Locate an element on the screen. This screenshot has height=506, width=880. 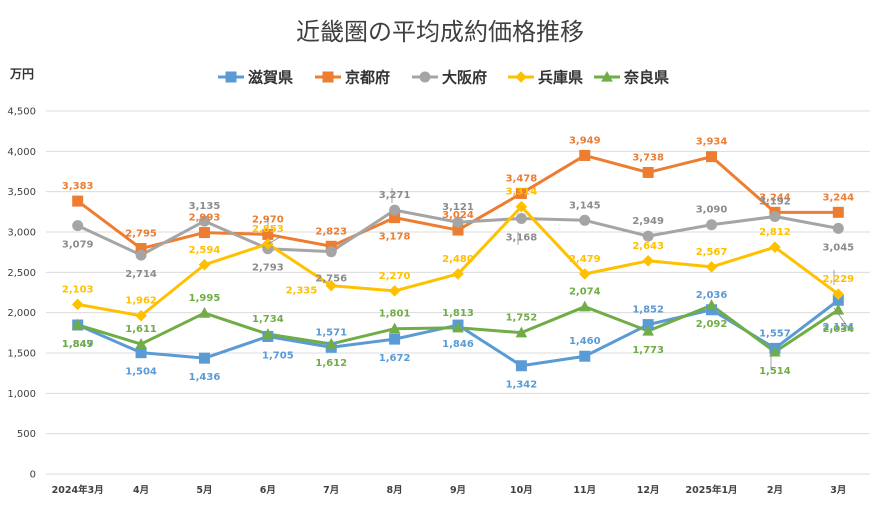
data-label: 2,643 is located at coordinates (648, 246).